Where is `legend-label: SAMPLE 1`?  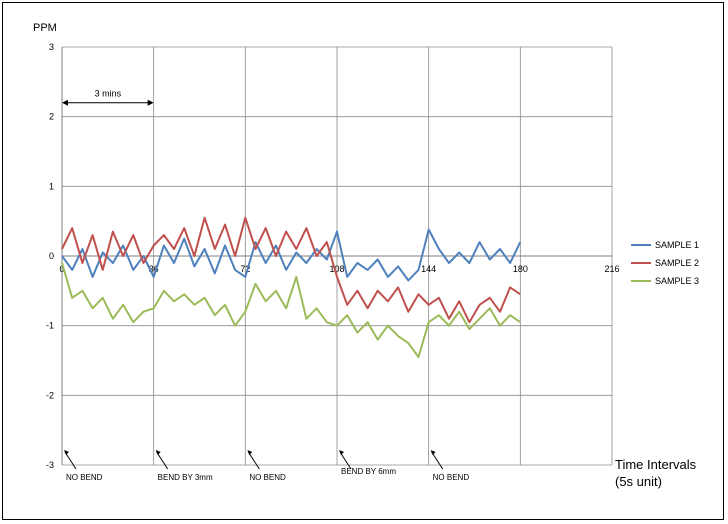
legend-label: SAMPLE 1 is located at coordinates (677, 245).